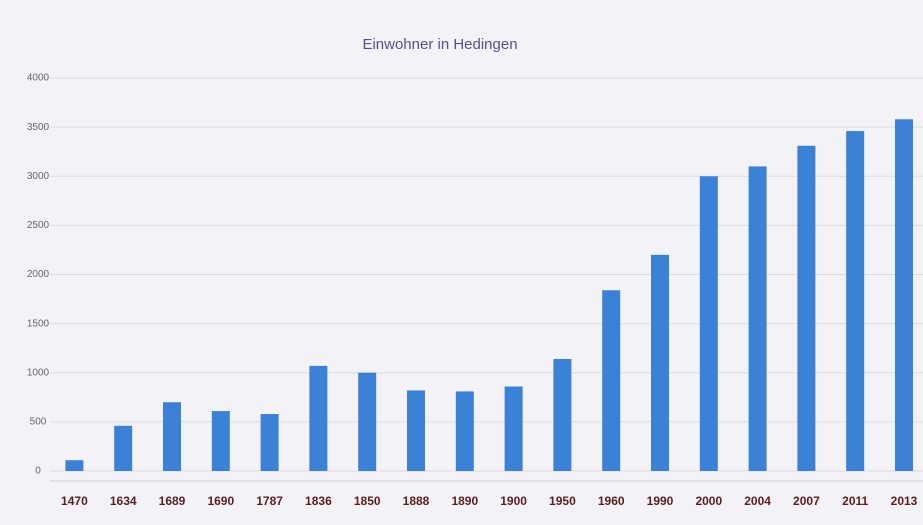 Image resolution: width=923 pixels, height=525 pixels. What do you see at coordinates (367, 501) in the screenshot?
I see `x-tick-label: 1850` at bounding box center [367, 501].